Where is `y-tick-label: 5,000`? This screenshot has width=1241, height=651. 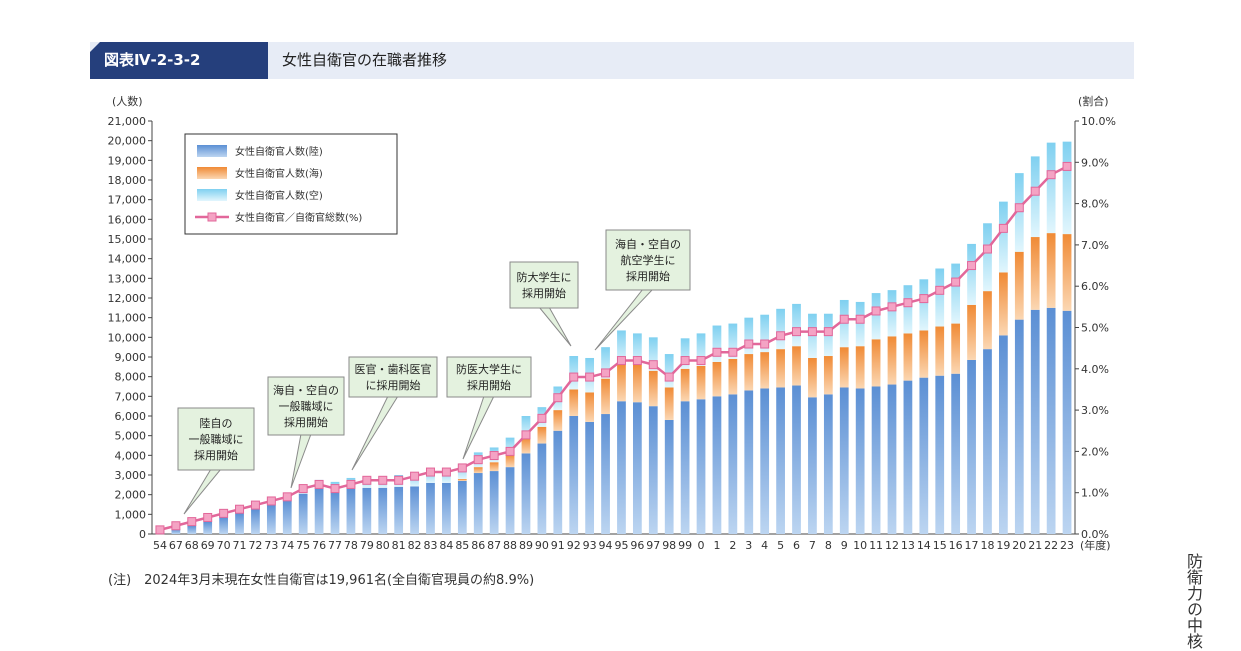
y-tick-label: 5,000 is located at coordinates (131, 436).